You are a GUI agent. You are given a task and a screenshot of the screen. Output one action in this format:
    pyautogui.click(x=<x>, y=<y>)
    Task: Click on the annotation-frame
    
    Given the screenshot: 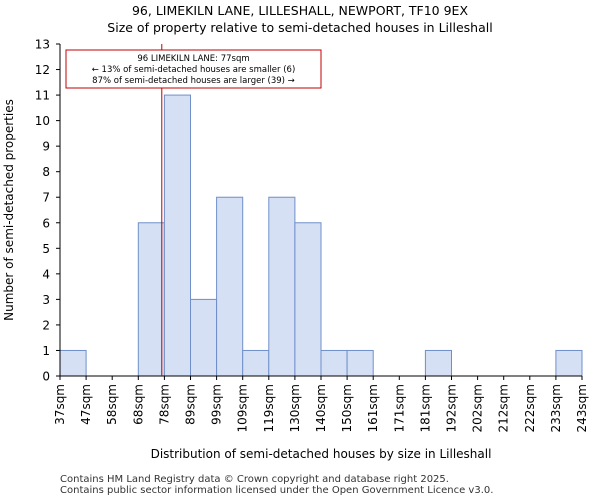 What is the action you would take?
    pyautogui.click(x=193, y=69)
    